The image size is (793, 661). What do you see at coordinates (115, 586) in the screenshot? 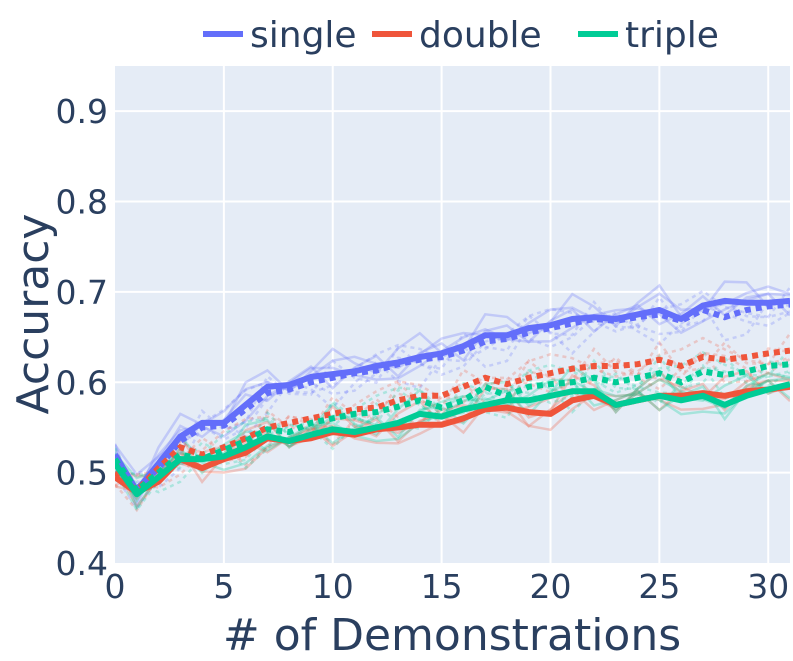
I see `x-tick-label: 0` at bounding box center [115, 586].